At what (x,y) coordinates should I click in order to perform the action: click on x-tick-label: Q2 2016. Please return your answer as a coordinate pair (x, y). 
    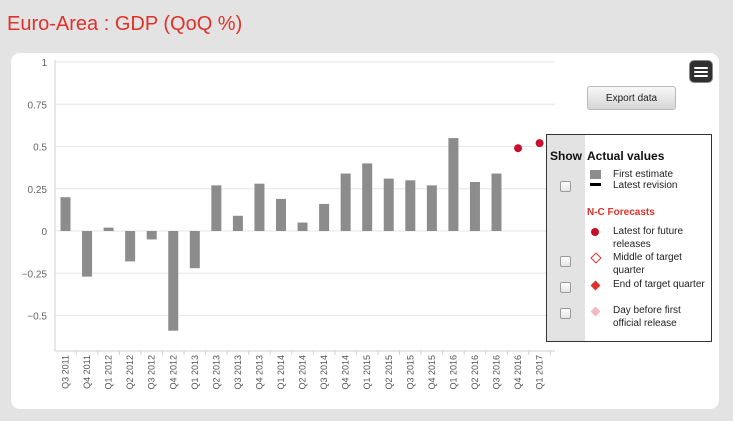
    Looking at the image, I should click on (475, 372).